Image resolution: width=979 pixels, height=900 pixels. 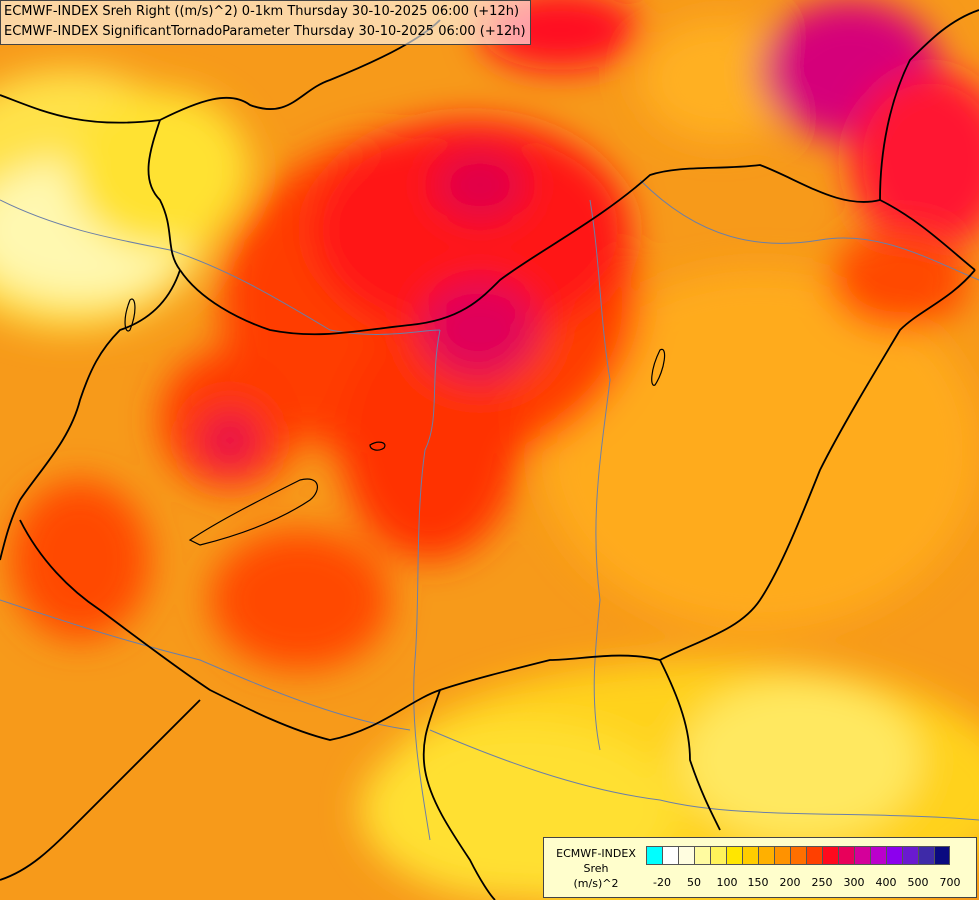 What do you see at coordinates (822, 882) in the screenshot?
I see `legend-tick-label: 250` at bounding box center [822, 882].